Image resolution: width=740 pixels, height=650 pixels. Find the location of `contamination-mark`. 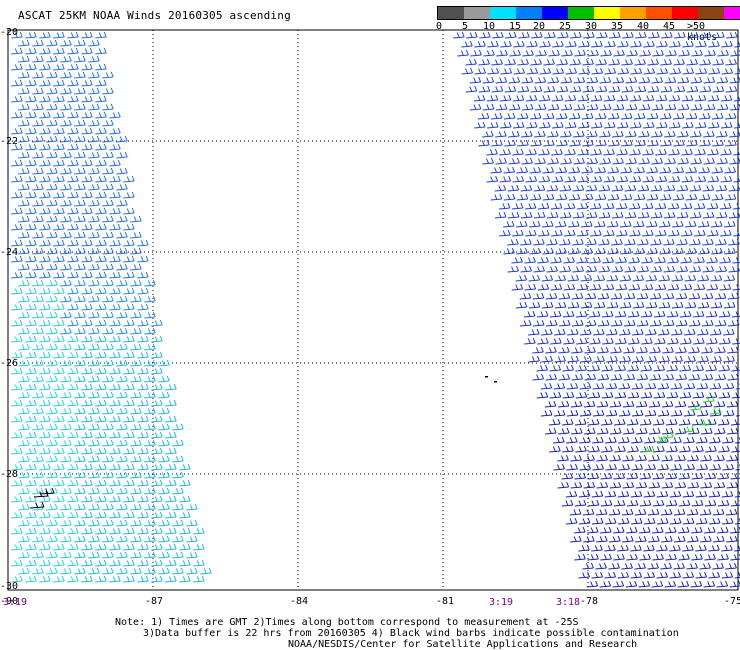

contamination-mark is located at coordinates (495, 382).